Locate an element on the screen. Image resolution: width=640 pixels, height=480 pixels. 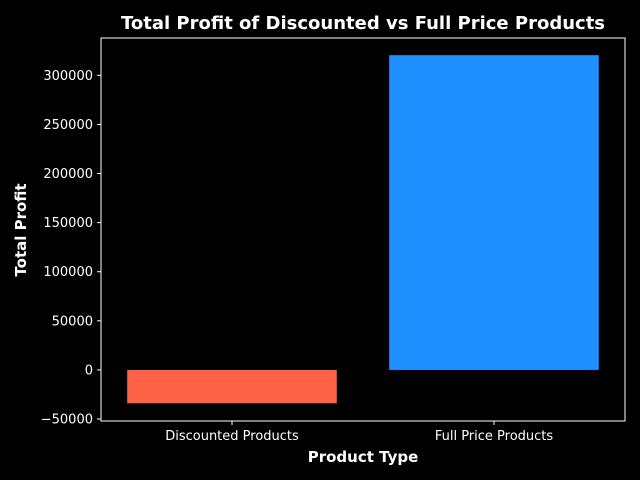
y-tick-label: 0 is located at coordinates (89, 370).